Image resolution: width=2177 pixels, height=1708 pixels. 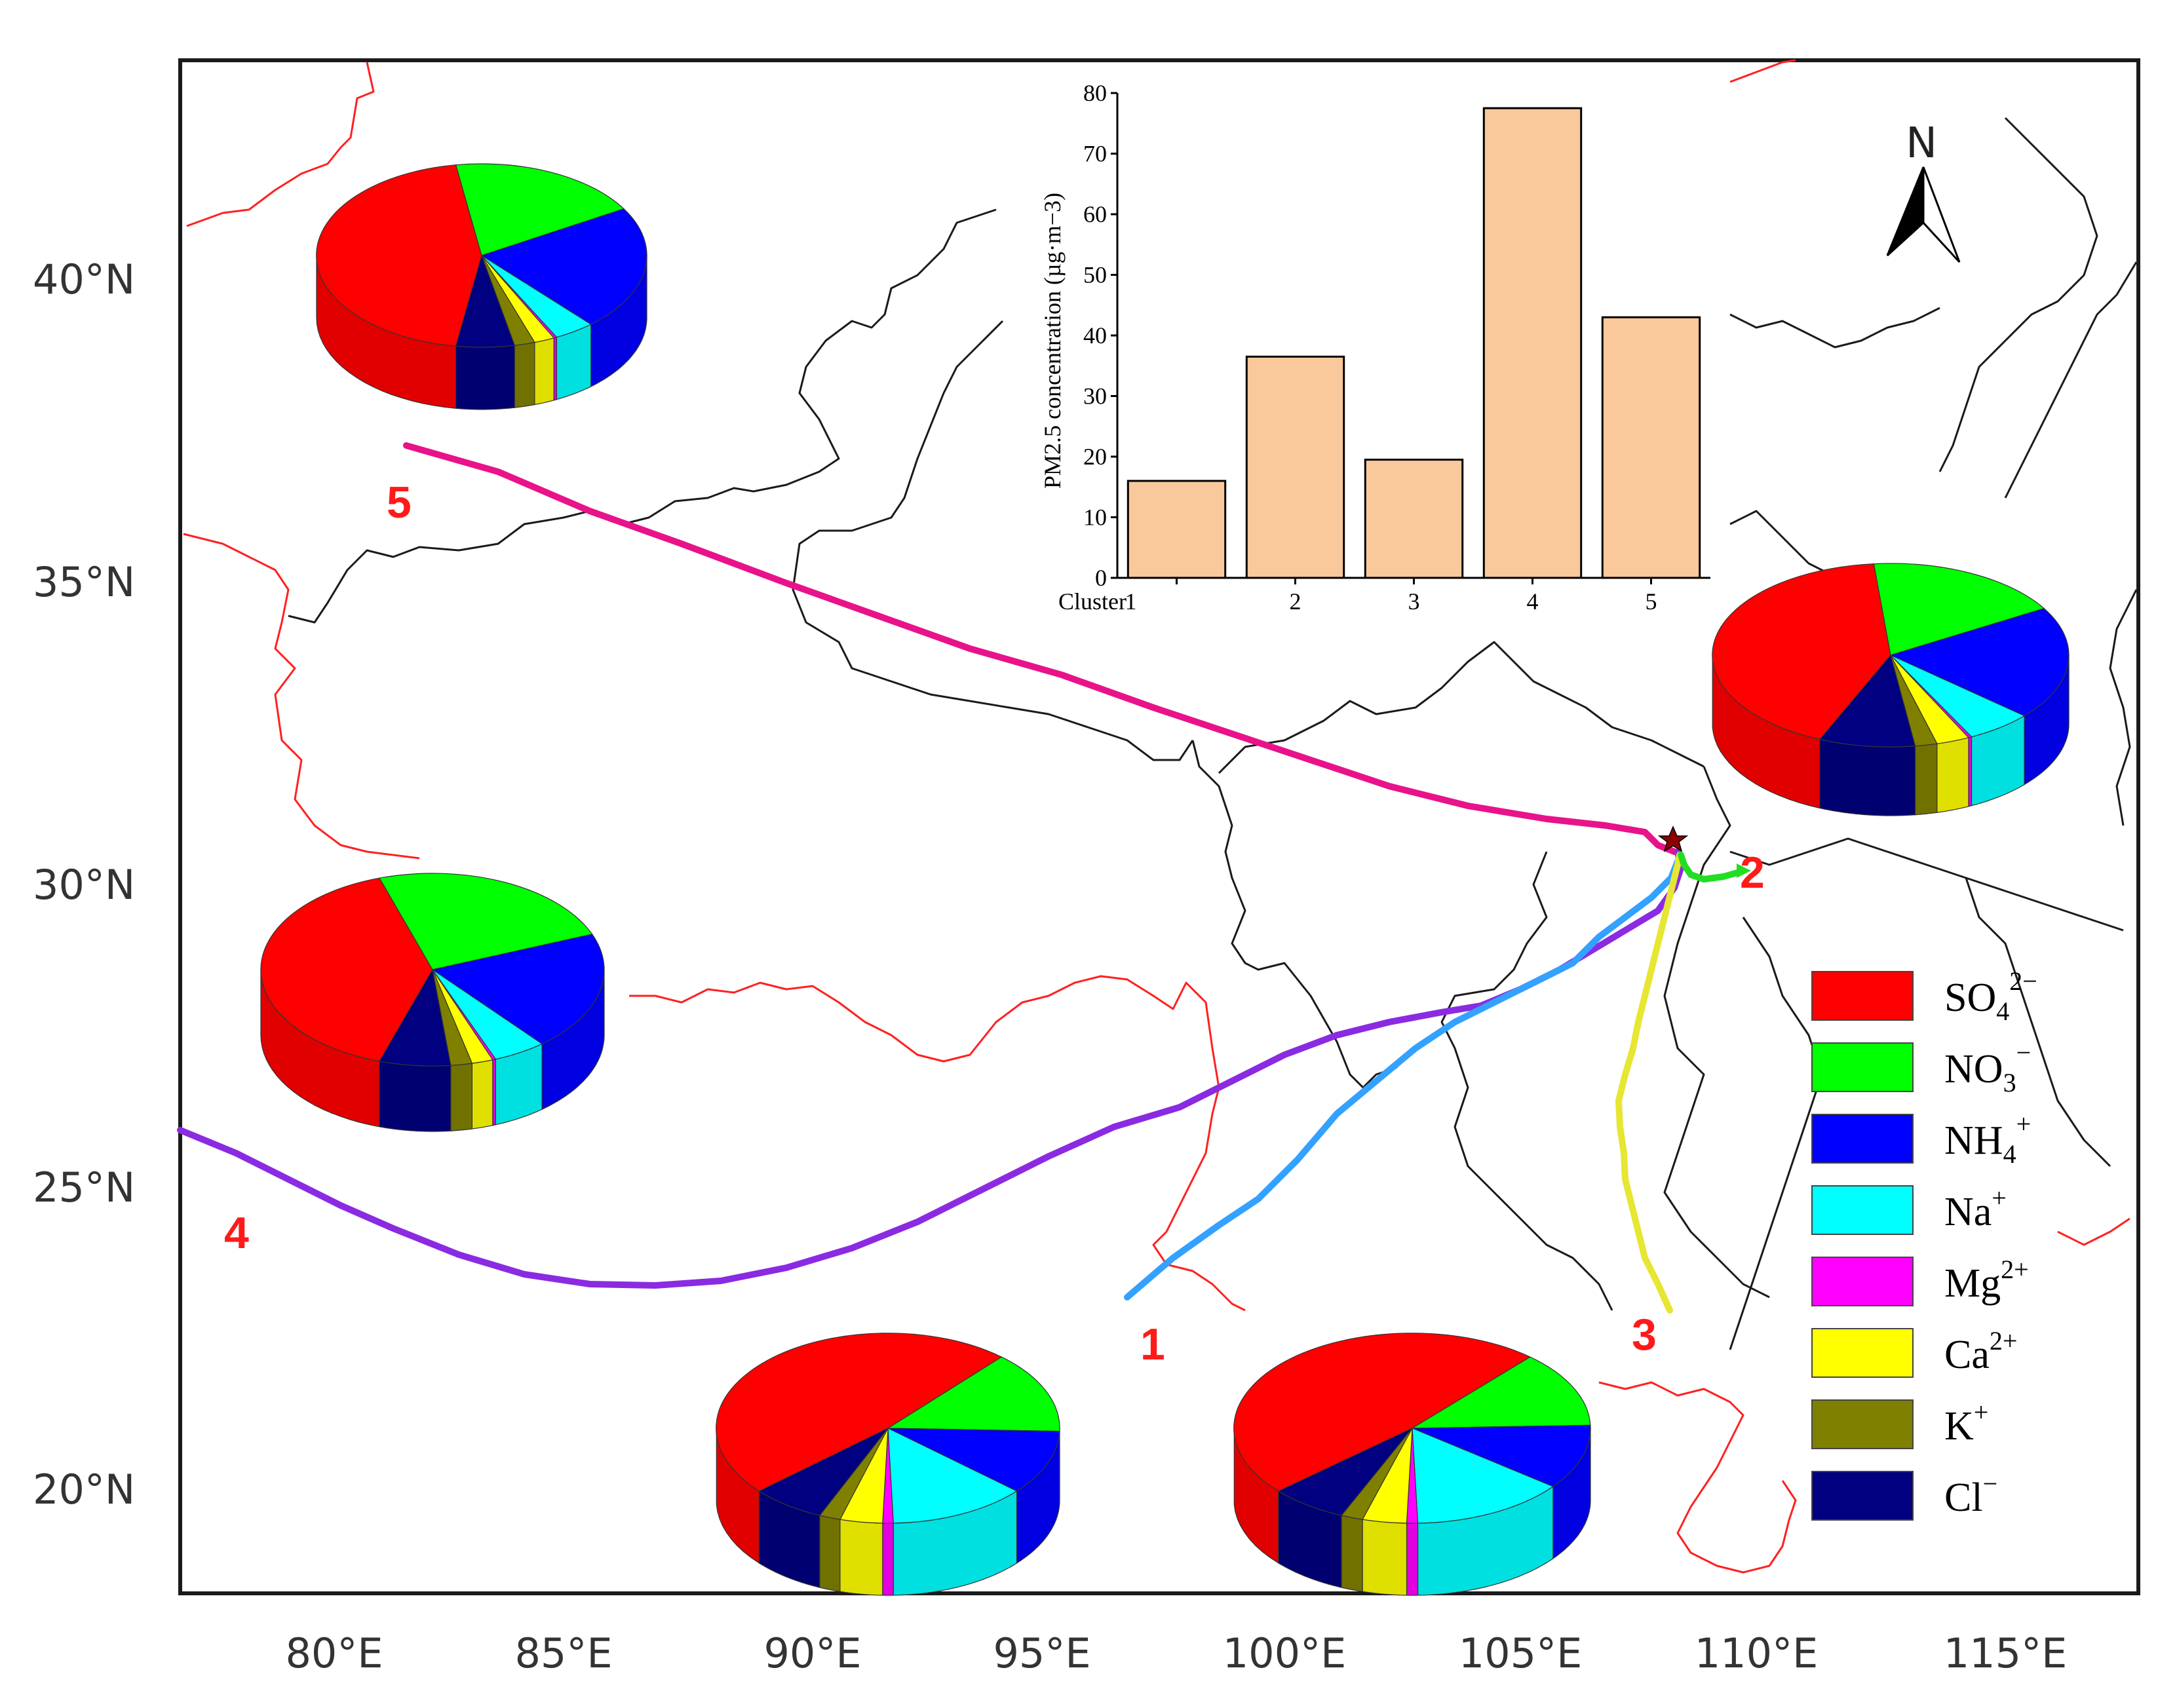 I want to click on bar-x-tick-label: 2, so click(x=1295, y=601).